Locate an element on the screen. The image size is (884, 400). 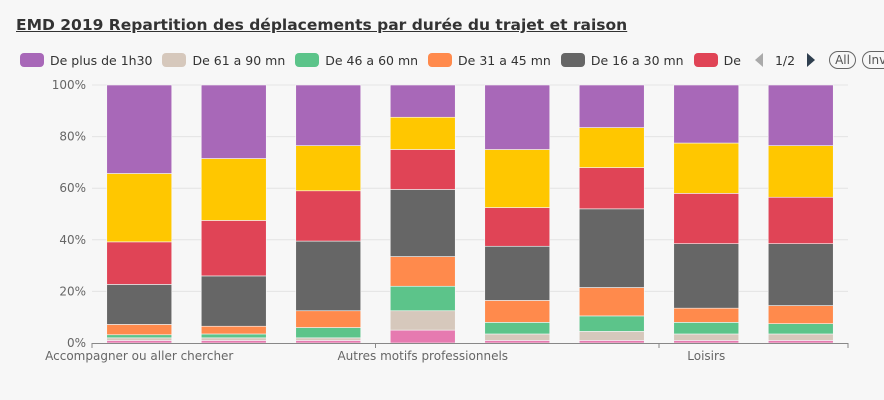
legend-item: De 31 a 45 mn is located at coordinates (489, 60).